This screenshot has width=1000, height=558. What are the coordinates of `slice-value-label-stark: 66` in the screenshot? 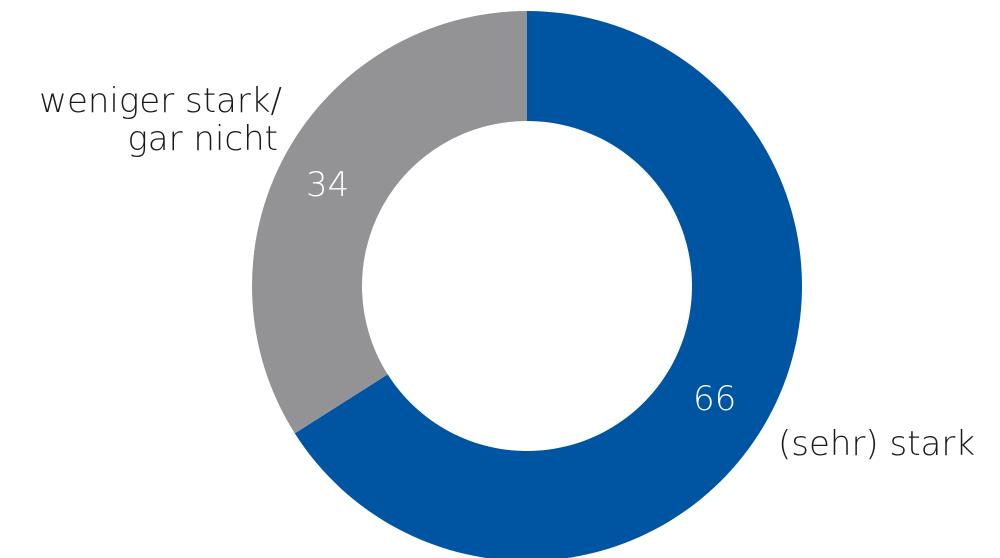 It's located at (714, 399).